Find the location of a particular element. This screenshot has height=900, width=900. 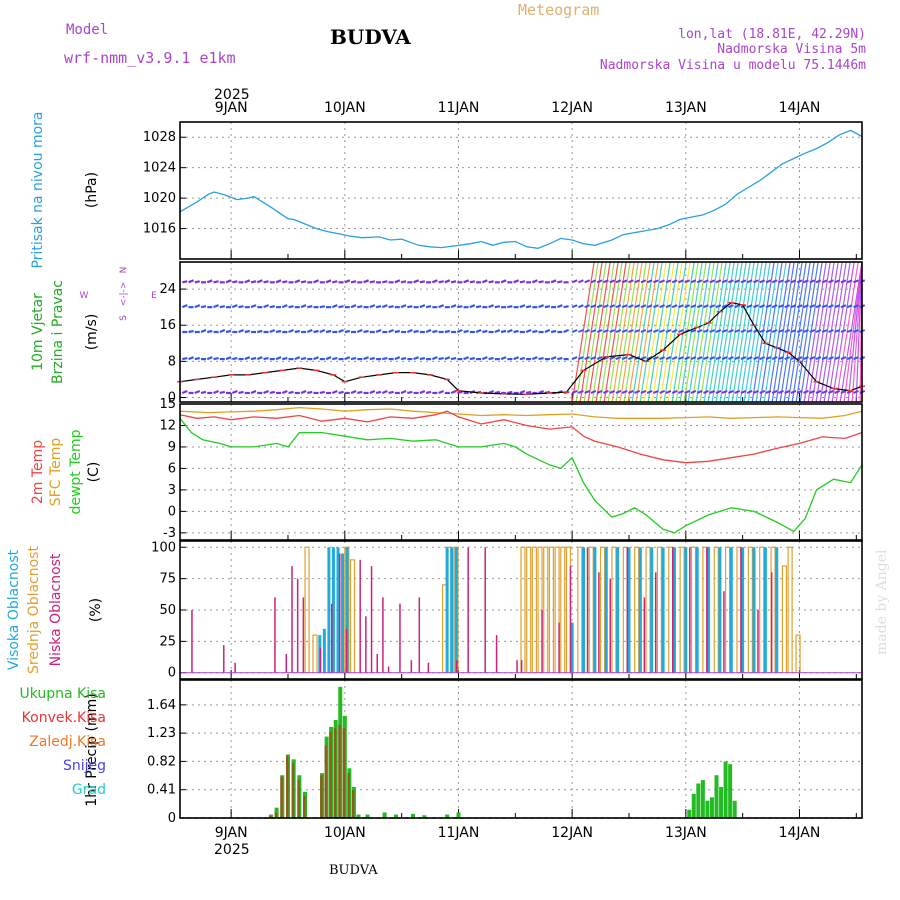

day-tick-label-top: 12JAN is located at coordinates (572, 108).